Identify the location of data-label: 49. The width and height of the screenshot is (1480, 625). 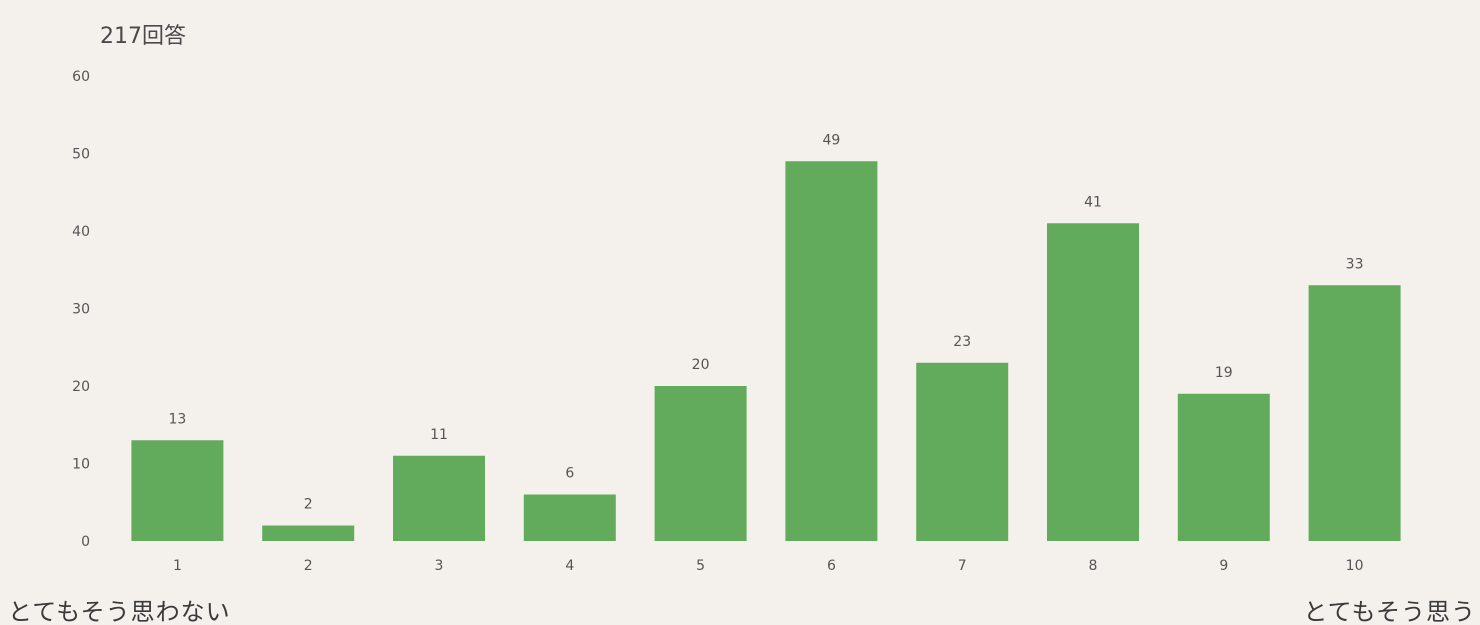
(831, 140).